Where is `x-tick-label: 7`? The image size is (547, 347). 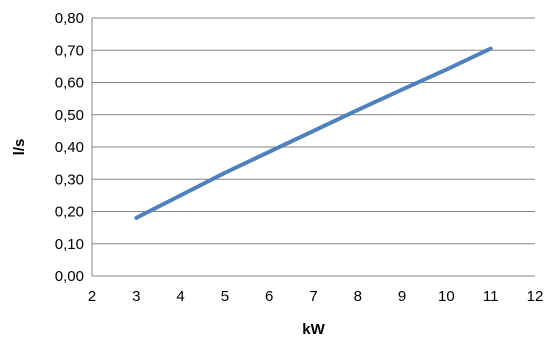
x-tick-label: 7 is located at coordinates (313, 296).